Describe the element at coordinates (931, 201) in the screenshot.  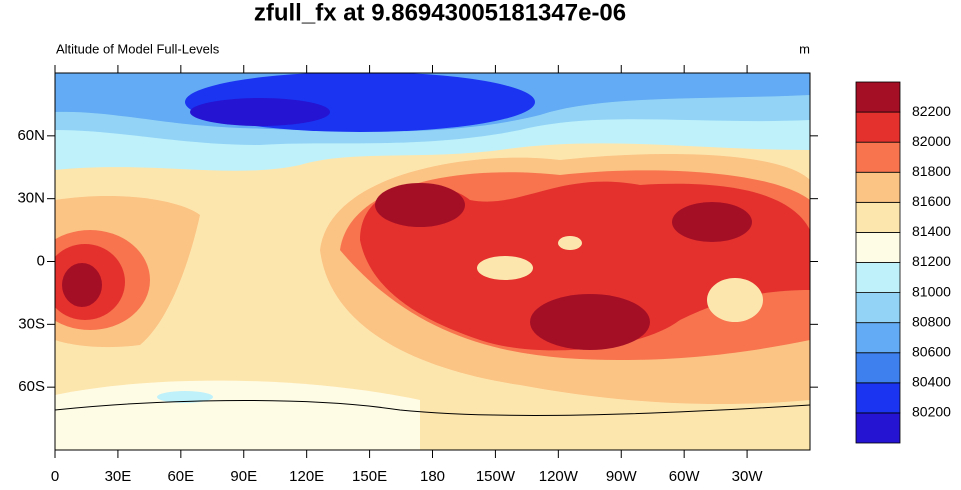
I see `colorbar-label: 81600` at that location.